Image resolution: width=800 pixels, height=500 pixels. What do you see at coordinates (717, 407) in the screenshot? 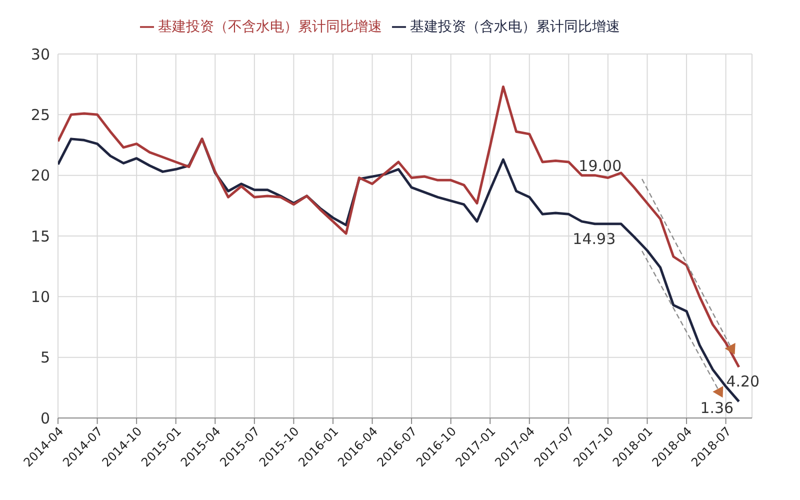
I see `annotation: 1.36` at bounding box center [717, 407].